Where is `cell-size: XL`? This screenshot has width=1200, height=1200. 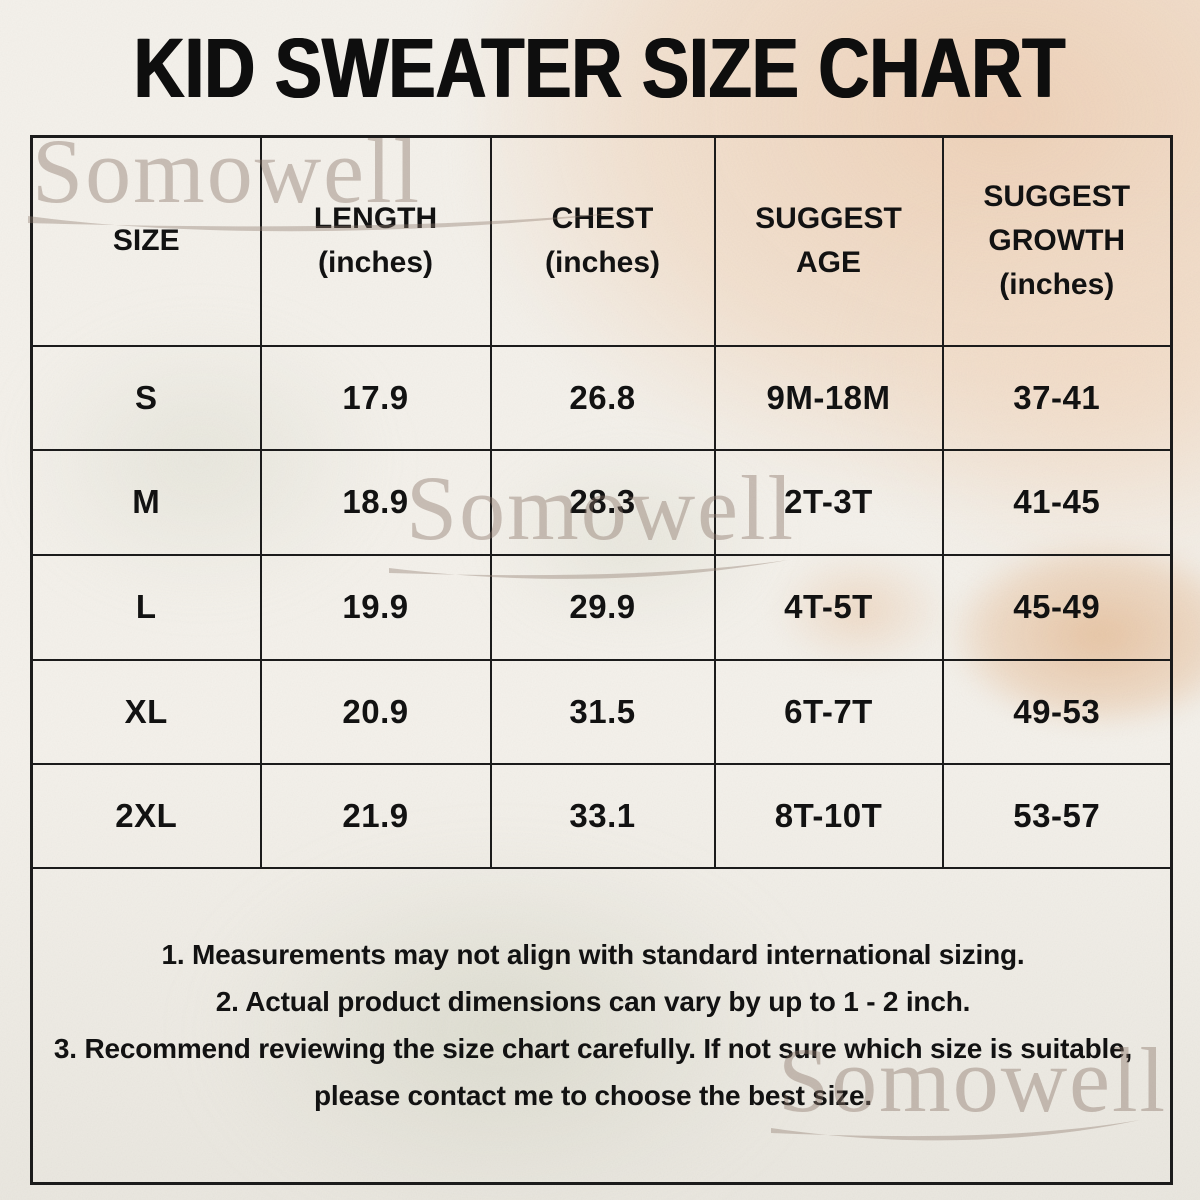 cell-size: XL is located at coordinates (146, 711).